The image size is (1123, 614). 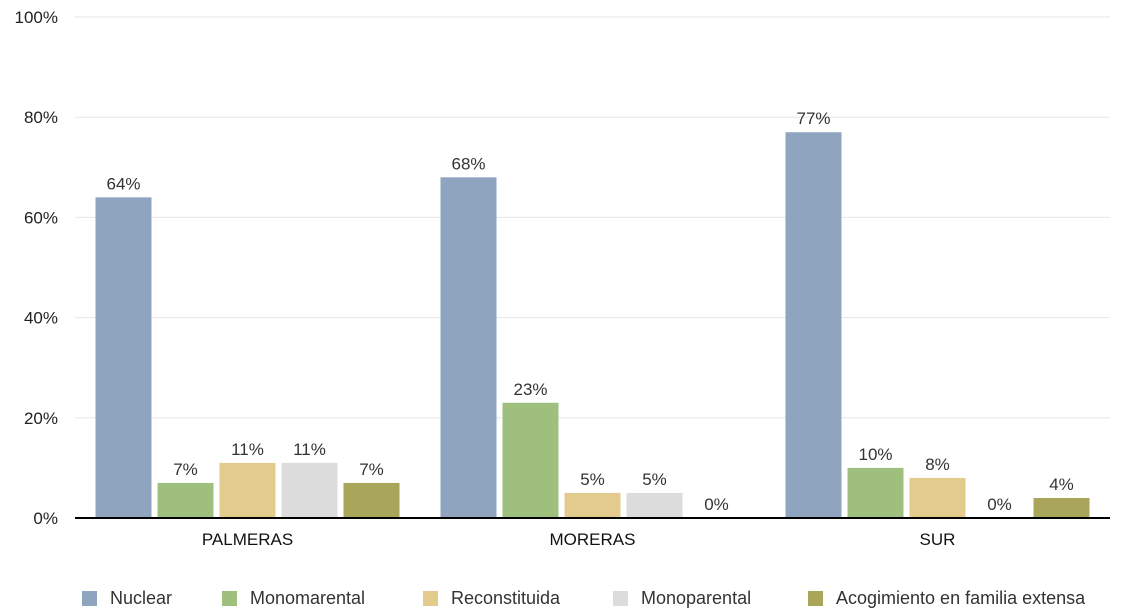 I want to click on legend-item: Monoparental, so click(x=682, y=598).